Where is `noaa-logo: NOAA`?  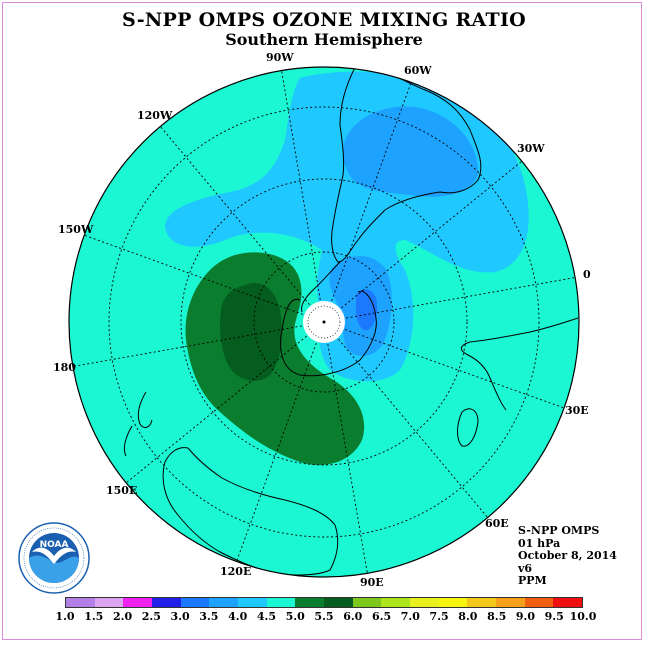 noaa-logo: NOAA is located at coordinates (54, 558).